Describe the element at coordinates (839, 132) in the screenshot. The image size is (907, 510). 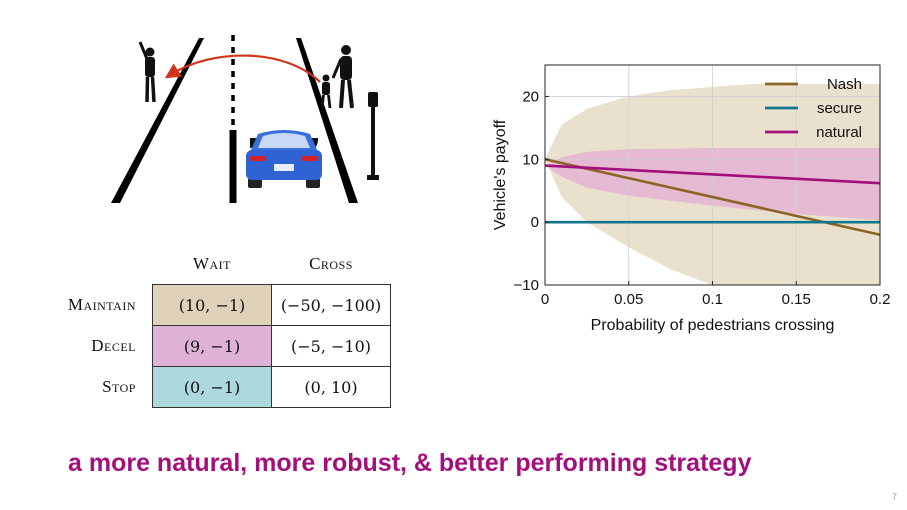
I see `legend-label-natural: natural` at that location.